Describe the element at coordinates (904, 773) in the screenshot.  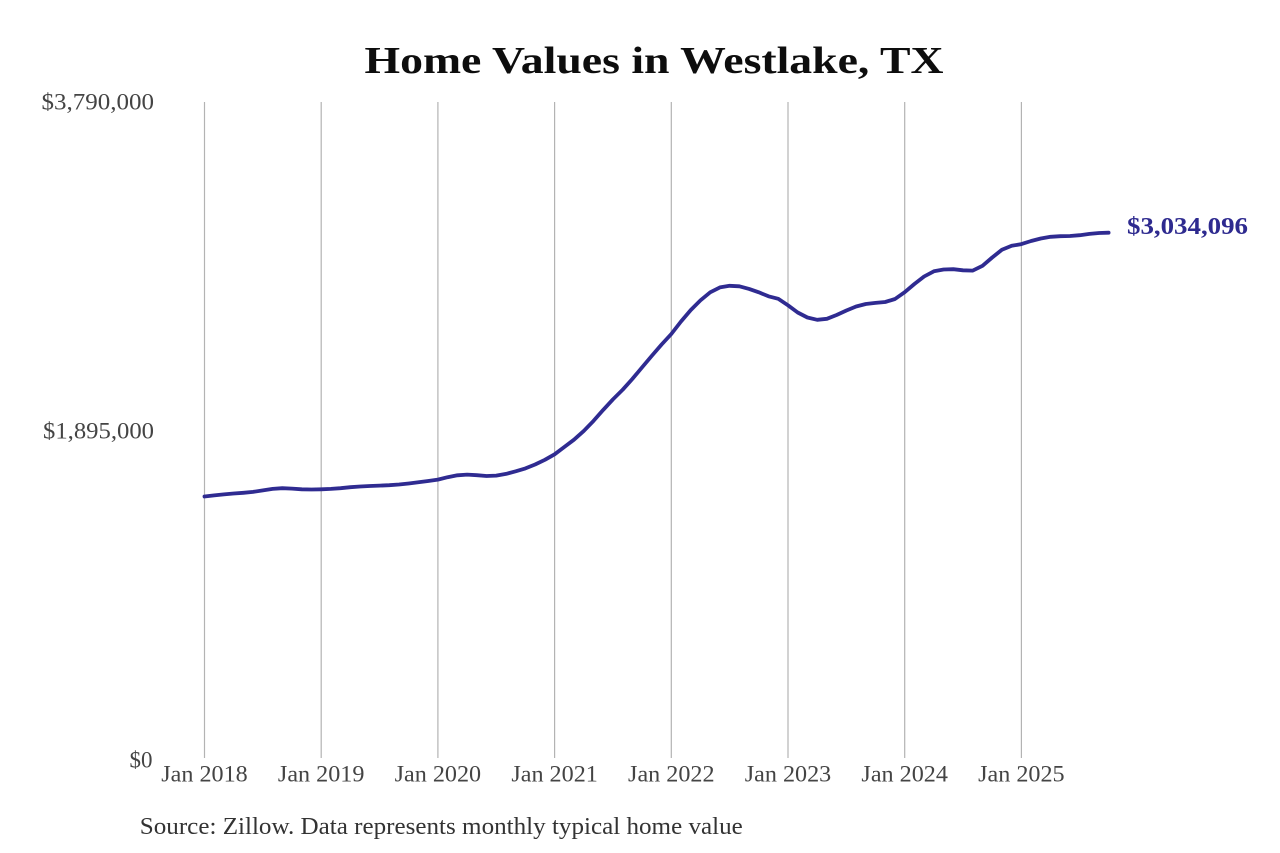
I see `svg-text: Jan 2024` at that location.